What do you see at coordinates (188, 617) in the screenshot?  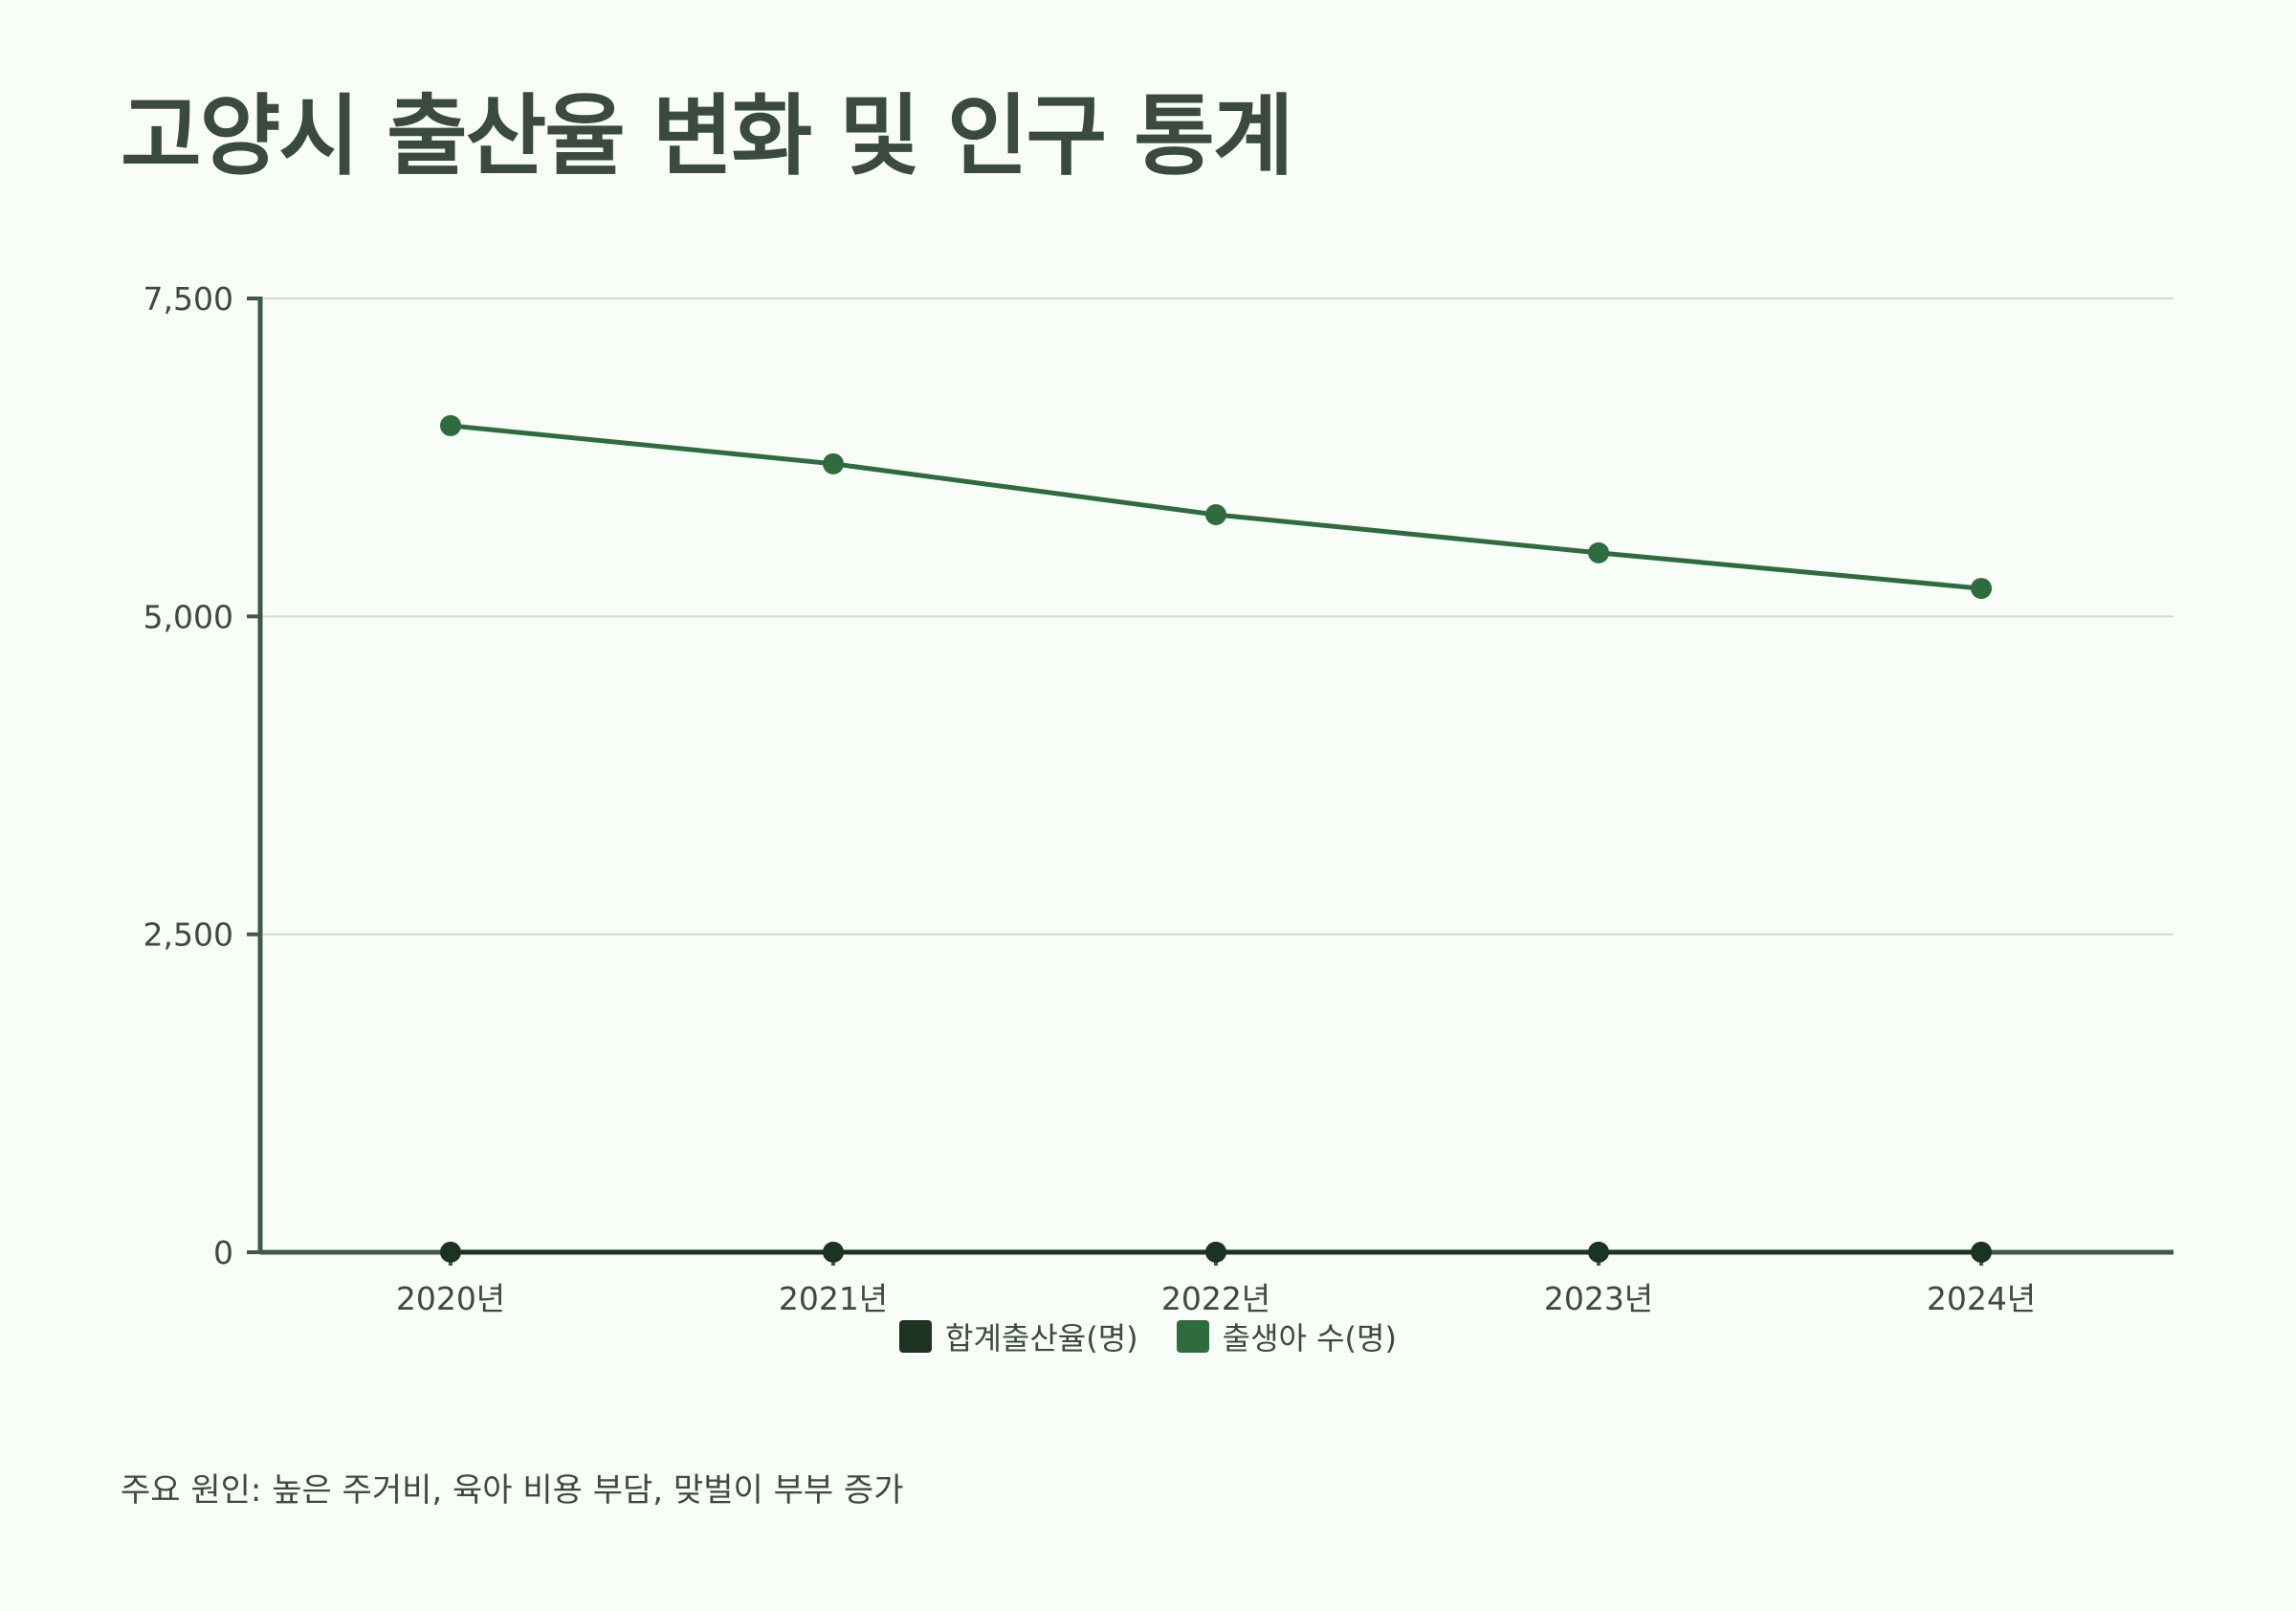 I see `y-tick-label-2: 5,000` at bounding box center [188, 617].